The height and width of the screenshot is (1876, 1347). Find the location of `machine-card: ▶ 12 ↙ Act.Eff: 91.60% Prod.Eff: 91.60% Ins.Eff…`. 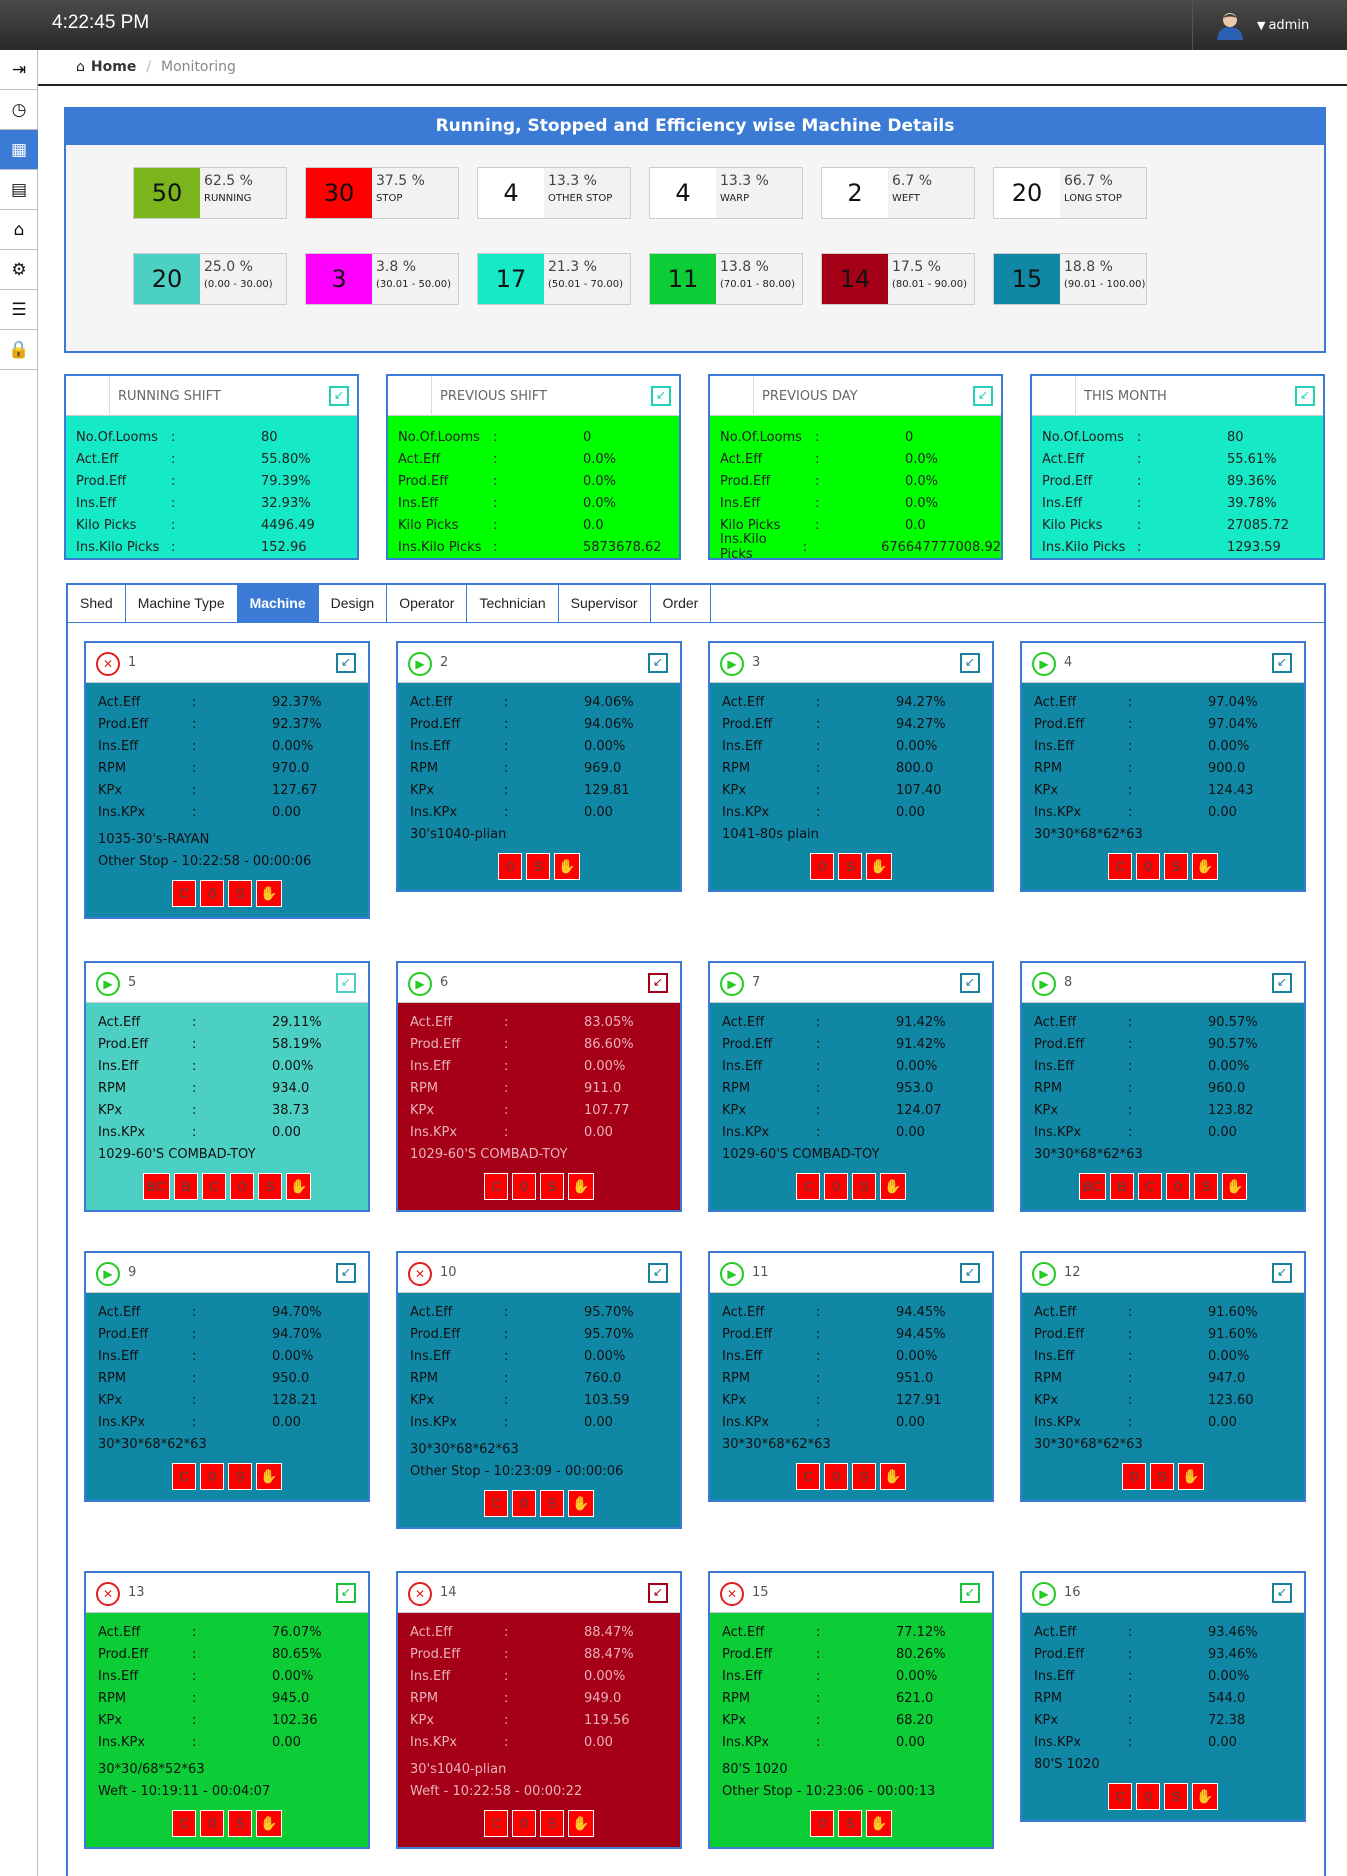

machine-card: ▶ 12 ↙ Act.Eff: 91.60% Prod.Eff: 91.60% Ins.Eff… is located at coordinates (1163, 1376).